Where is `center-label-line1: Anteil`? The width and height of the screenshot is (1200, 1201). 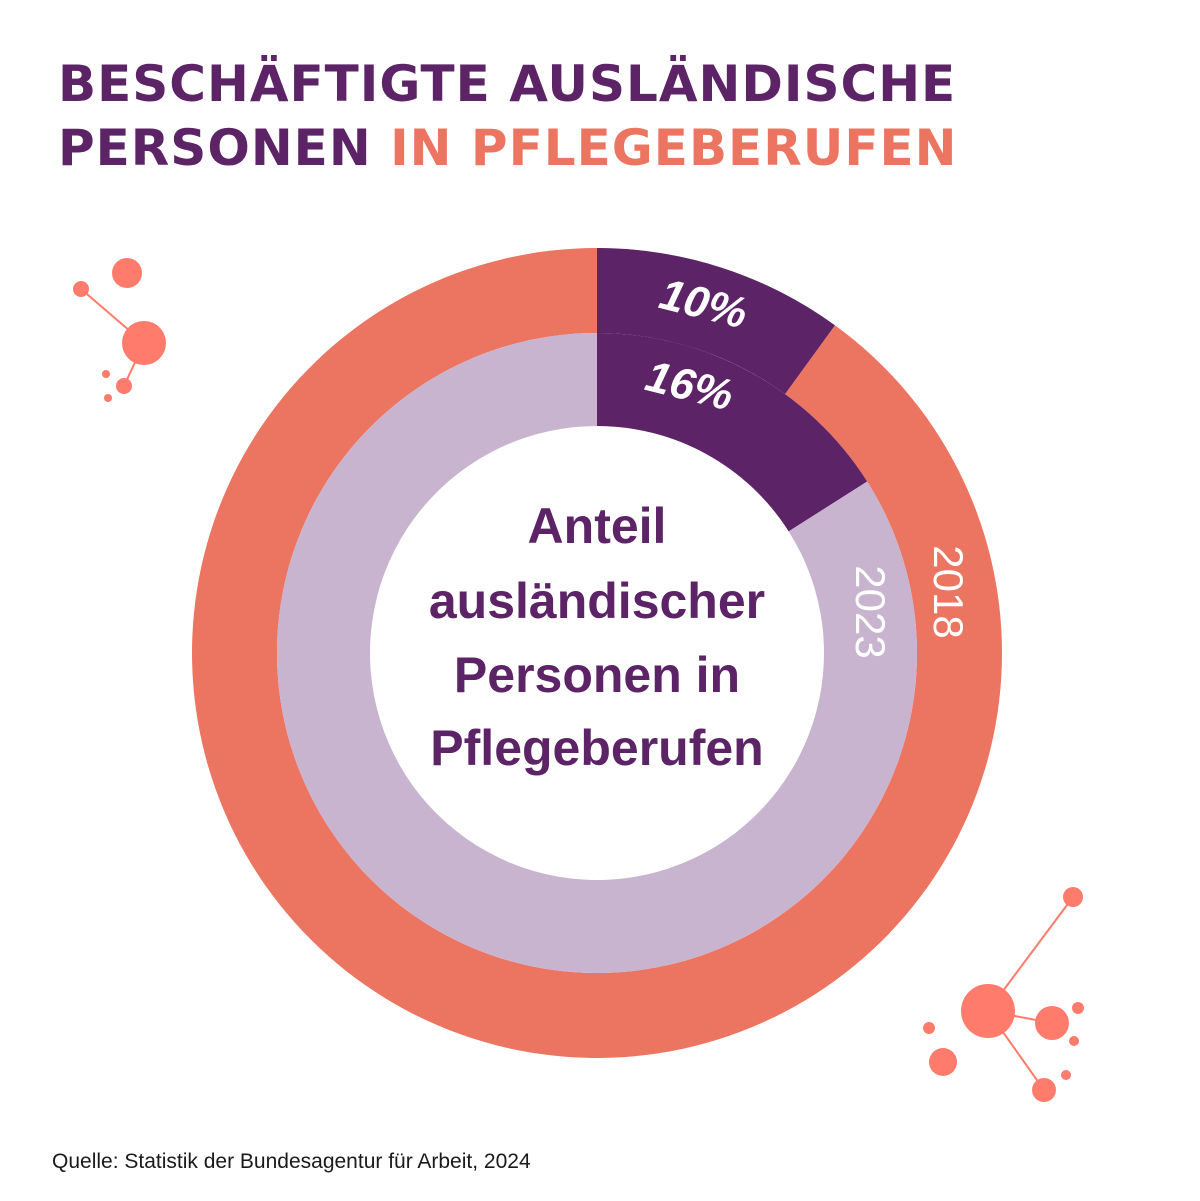 center-label-line1: Anteil is located at coordinates (597, 526).